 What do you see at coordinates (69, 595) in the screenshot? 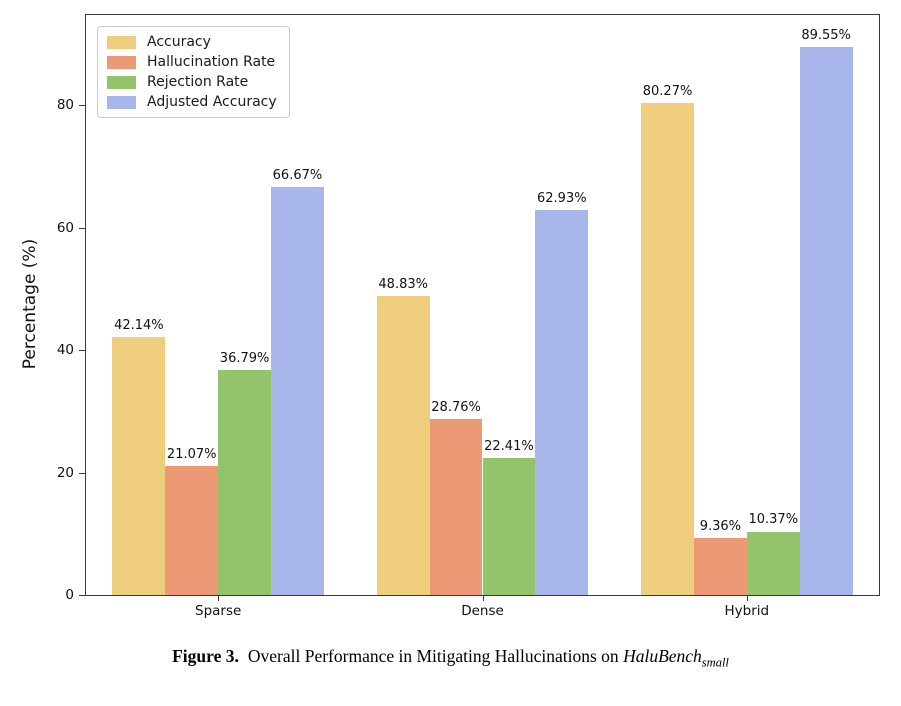
I see `y-tick-label: 0` at bounding box center [69, 595].